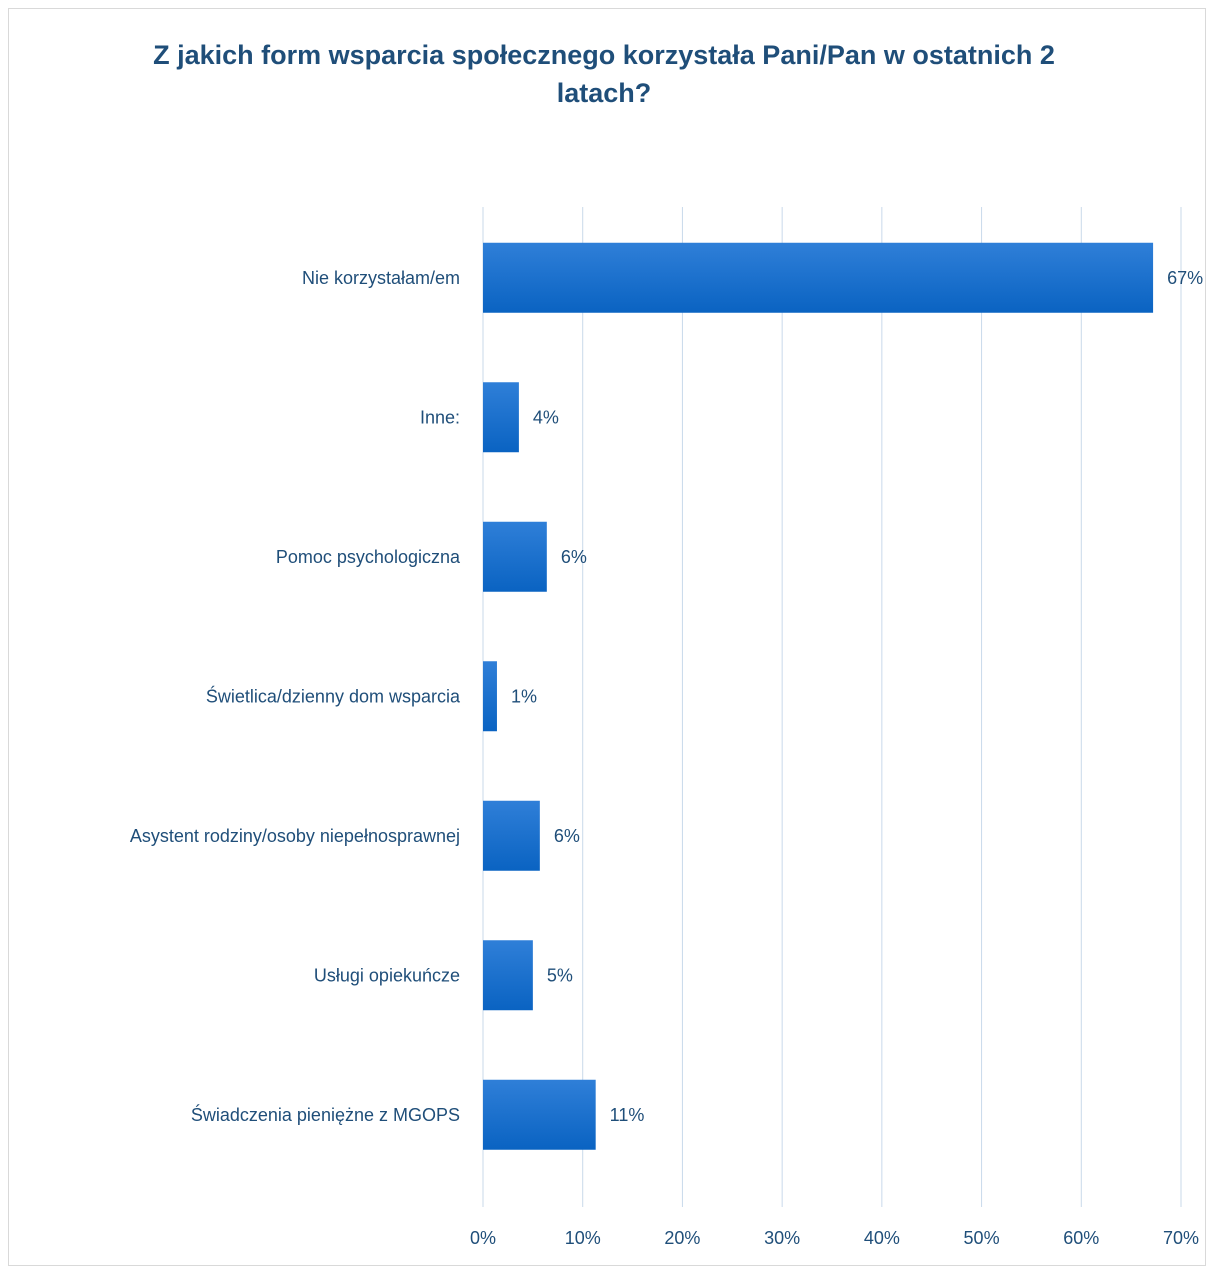 This screenshot has height=1268, width=1208. Describe the element at coordinates (440, 417) in the screenshot. I see `category-label: Inne:` at that location.